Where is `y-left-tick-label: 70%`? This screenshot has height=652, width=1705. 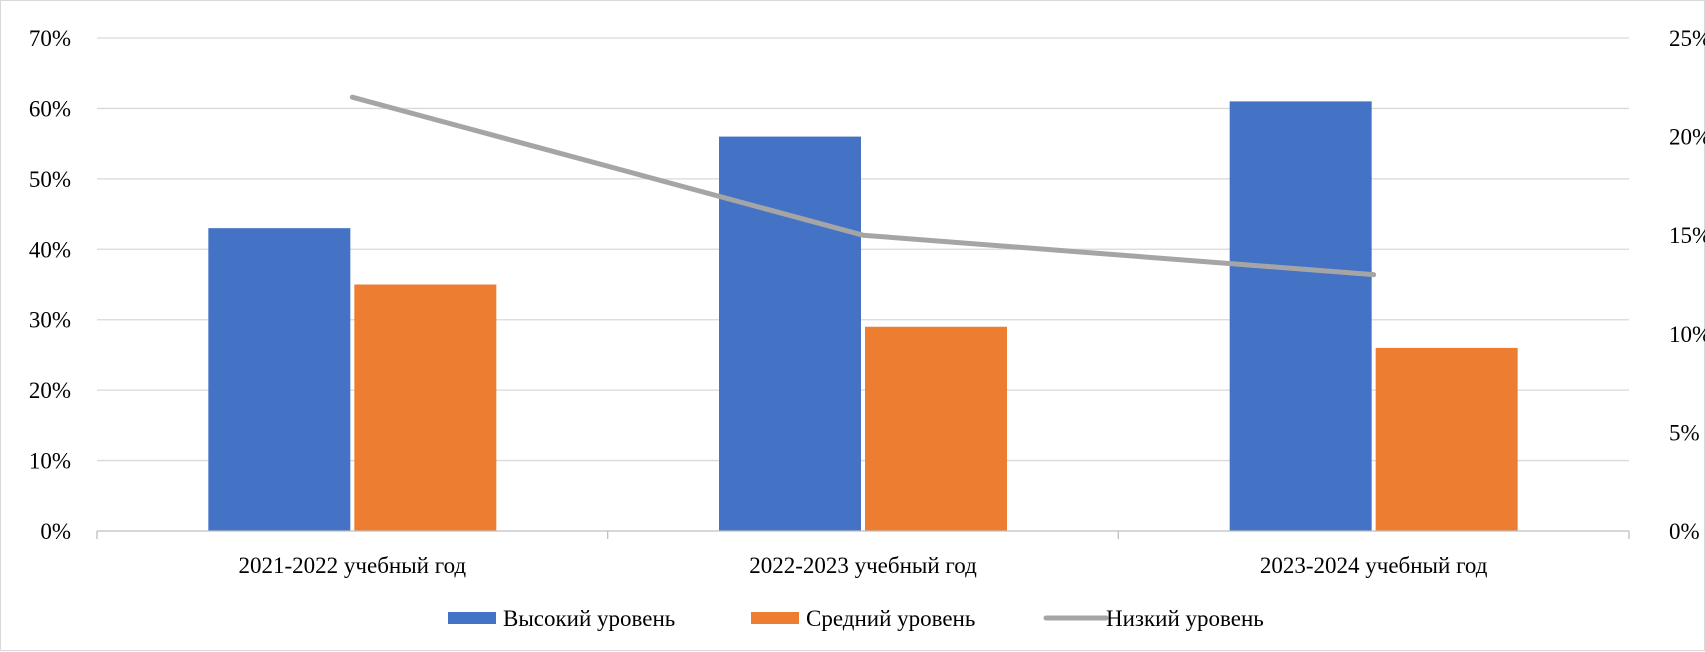
y-left-tick-label: 70% is located at coordinates (50, 38).